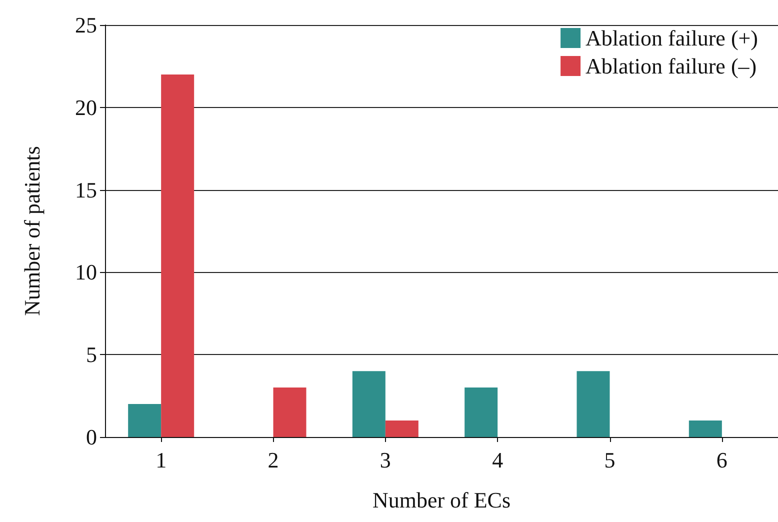  Describe the element at coordinates (91, 437) in the screenshot. I see `y-tick-label: 0` at that location.